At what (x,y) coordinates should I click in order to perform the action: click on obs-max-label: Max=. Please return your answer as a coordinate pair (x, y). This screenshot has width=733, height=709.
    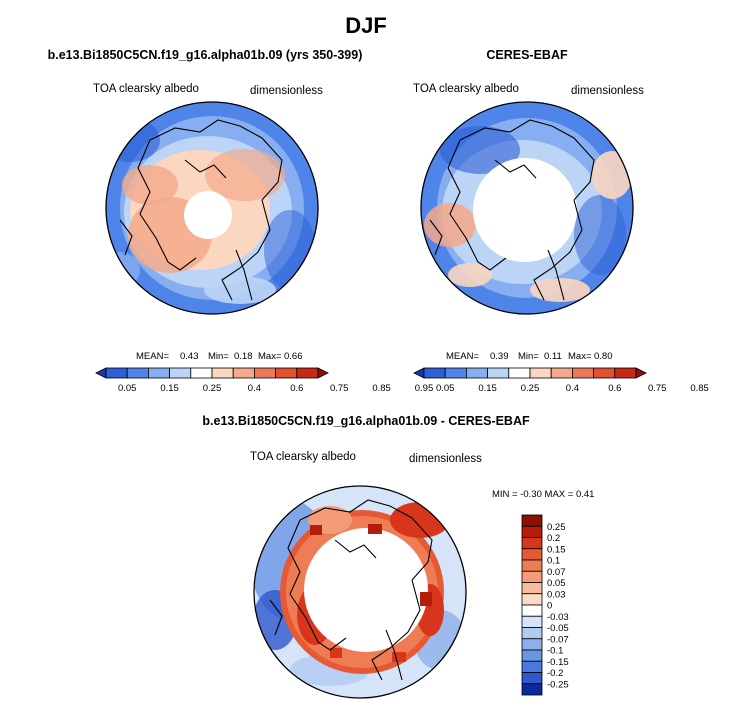
    Looking at the image, I should click on (580, 356).